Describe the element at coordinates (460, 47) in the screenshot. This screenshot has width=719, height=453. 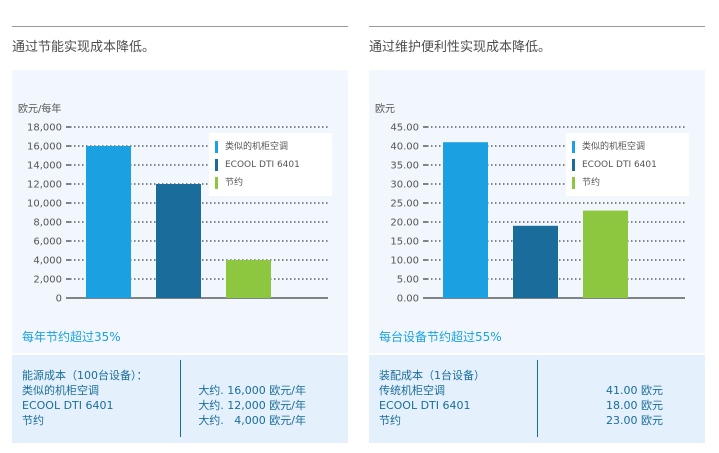
I see `panel-heading: 通过维护便利性实现成本降低。` at that location.